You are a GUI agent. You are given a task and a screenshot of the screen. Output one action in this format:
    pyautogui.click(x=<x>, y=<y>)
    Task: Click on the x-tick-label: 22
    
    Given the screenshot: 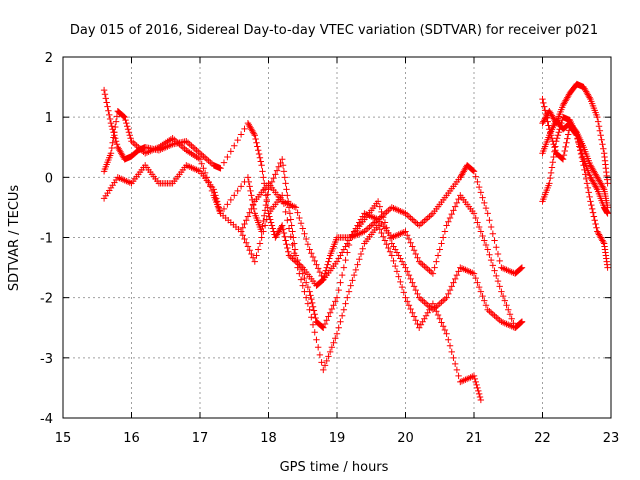 What is the action you would take?
    pyautogui.click(x=542, y=438)
    